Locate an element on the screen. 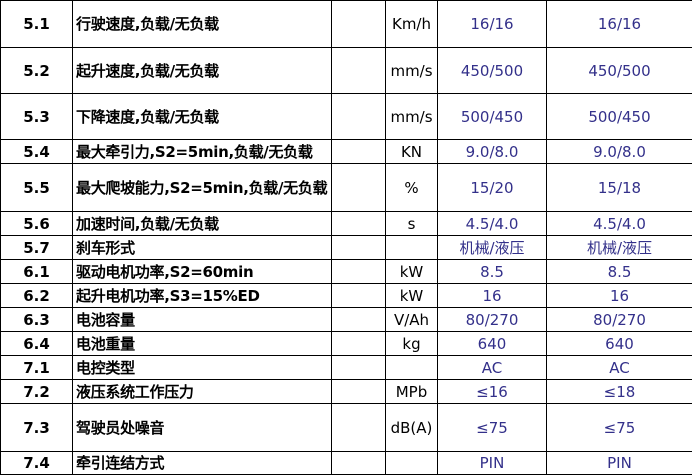  value-model-1: PIN is located at coordinates (492, 463).